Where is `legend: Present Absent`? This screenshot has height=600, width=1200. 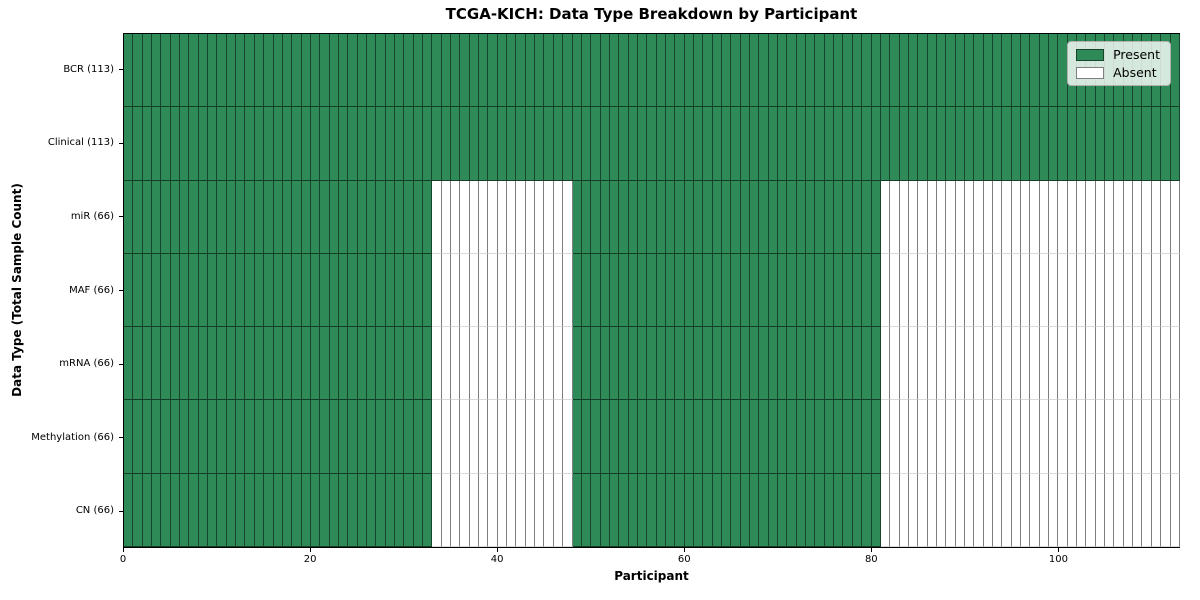
legend: Present Absent is located at coordinates (1119, 63).